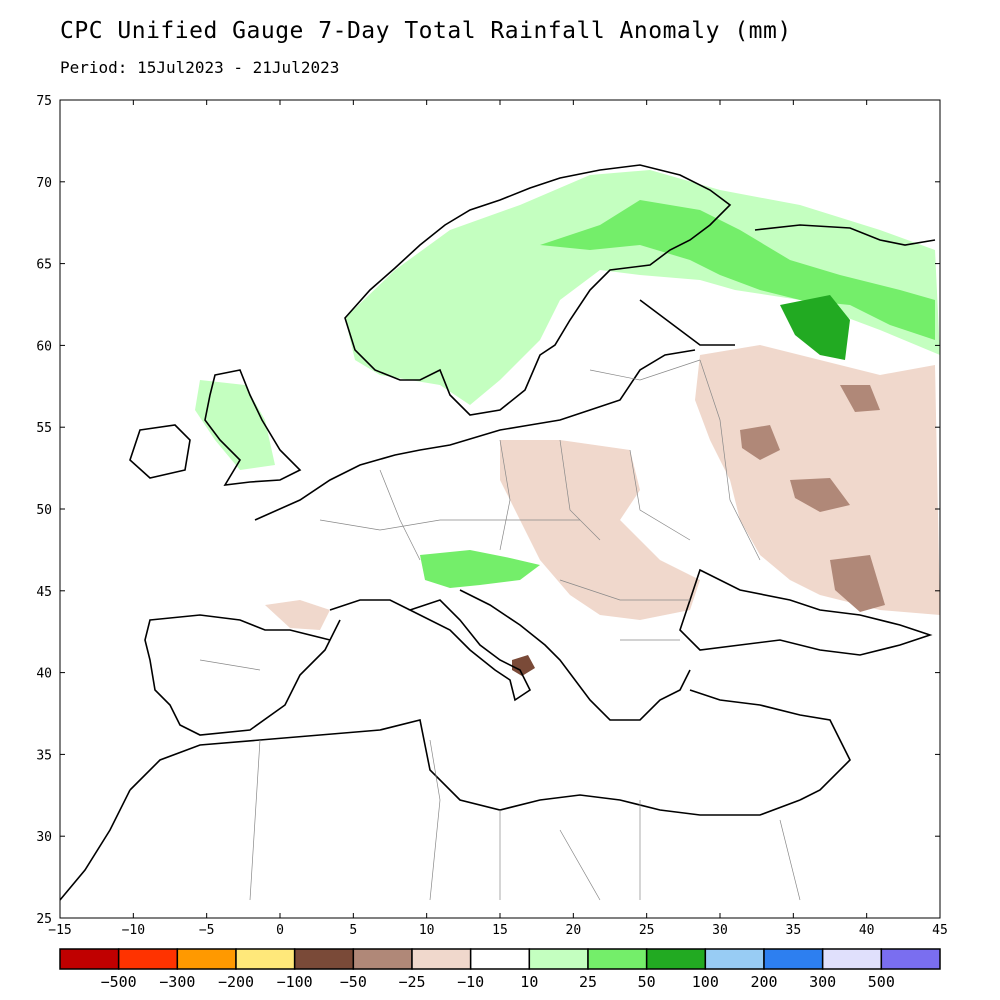  I want to click on lon-tick-label: 10, so click(427, 930).